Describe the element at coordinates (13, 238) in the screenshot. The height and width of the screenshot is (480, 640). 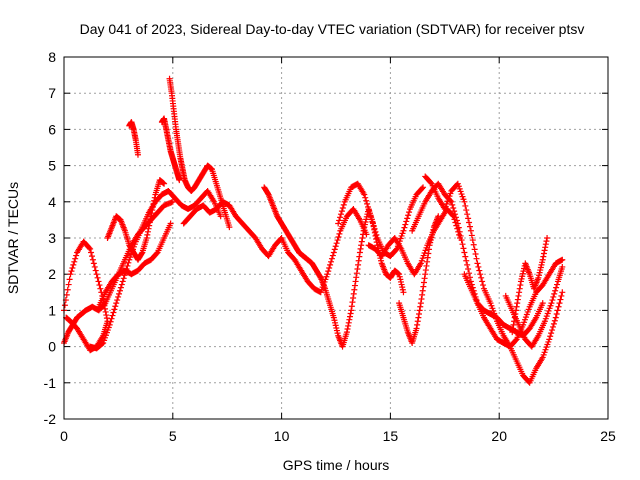
I see `y-axis-label: SDTVAR / TECUs` at that location.